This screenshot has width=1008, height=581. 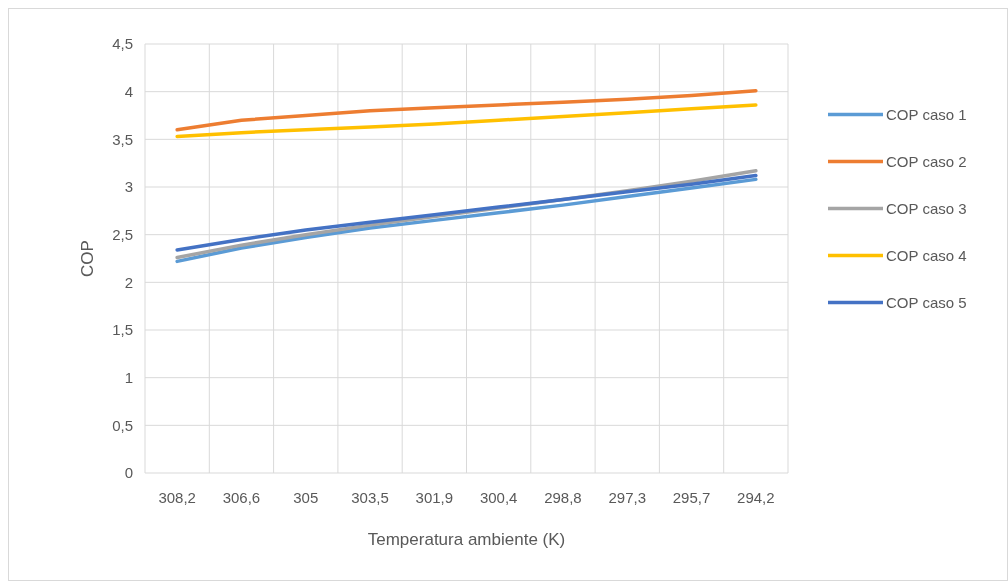 What do you see at coordinates (691, 497) in the screenshot?
I see `x-tick-label: 295,7` at bounding box center [691, 497].